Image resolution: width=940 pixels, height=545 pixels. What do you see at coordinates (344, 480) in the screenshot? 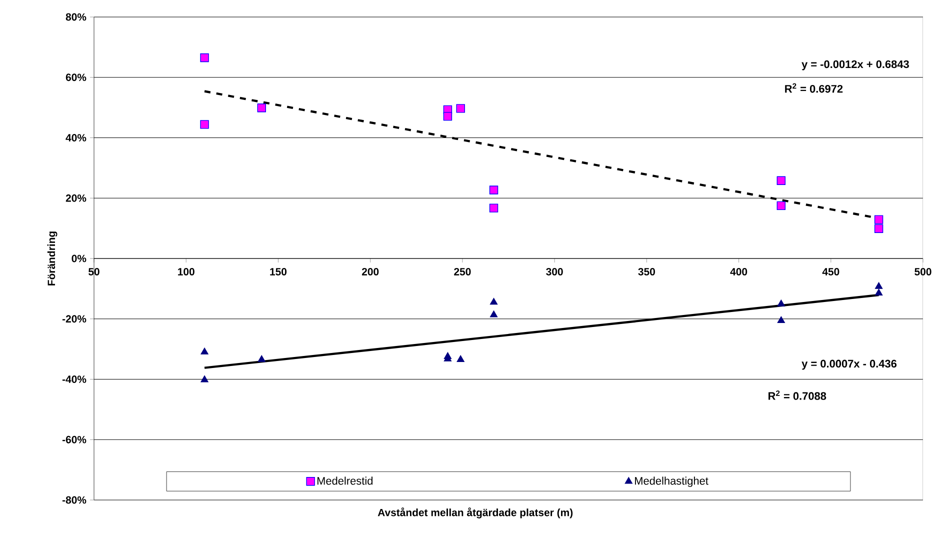
I see `legend-label: Medelrestid` at bounding box center [344, 480].